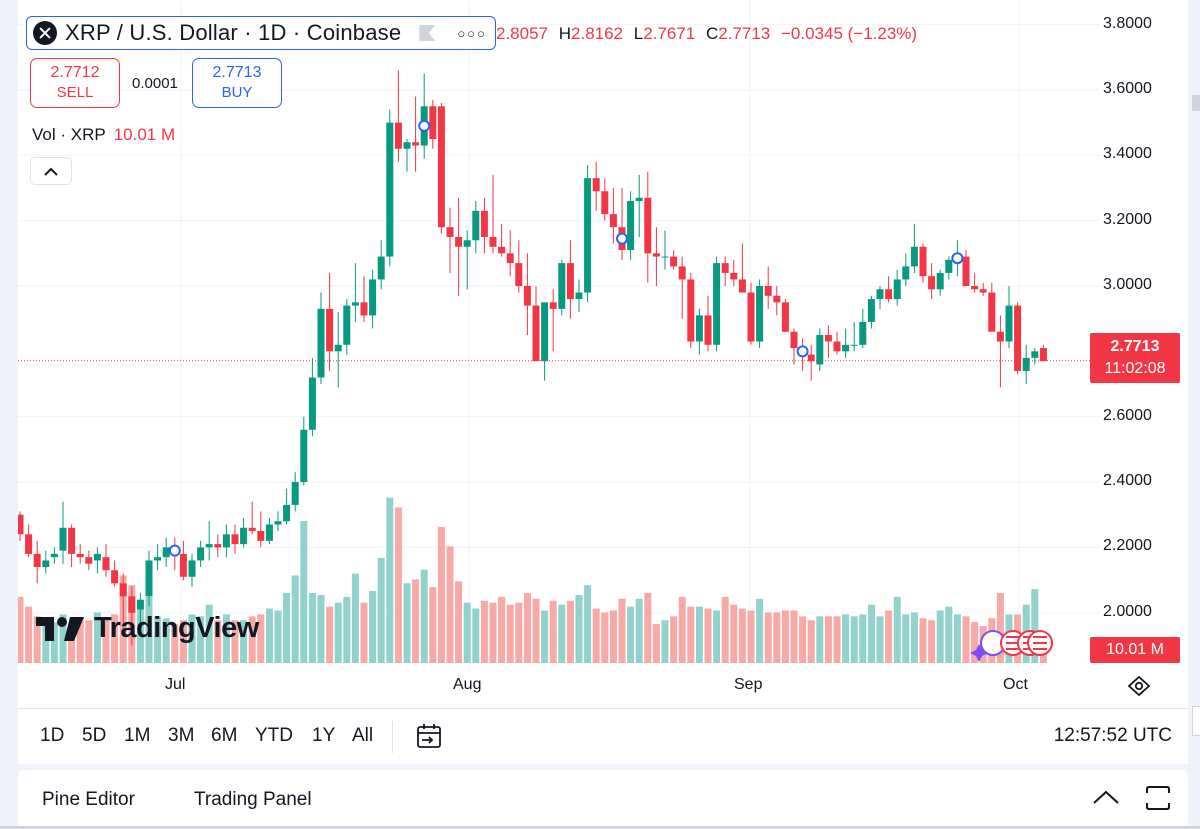 The width and height of the screenshot is (1200, 829). Describe the element at coordinates (324, 735) in the screenshot. I see `range-1y-button: 1Y` at that location.